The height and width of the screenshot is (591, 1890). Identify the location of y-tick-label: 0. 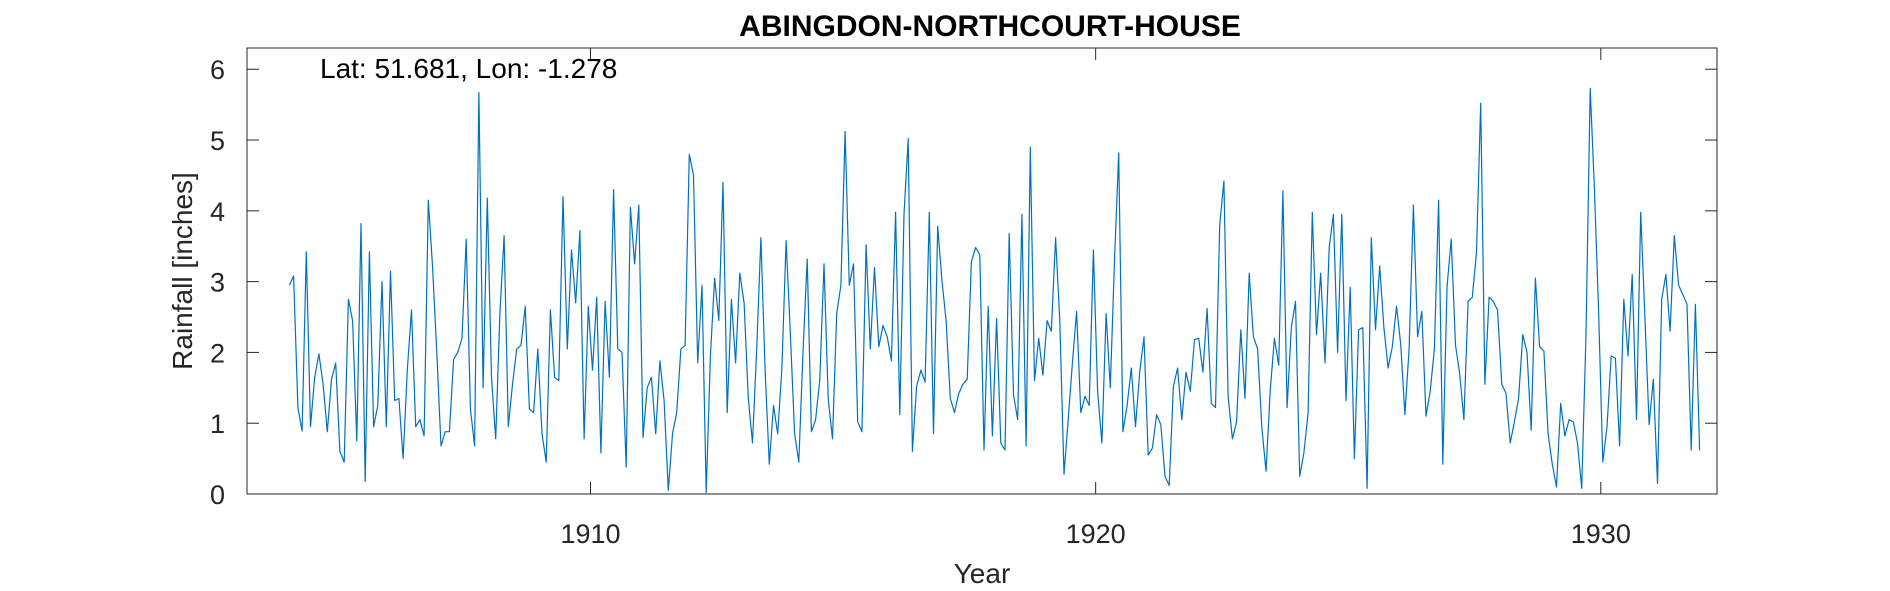
(217, 495).